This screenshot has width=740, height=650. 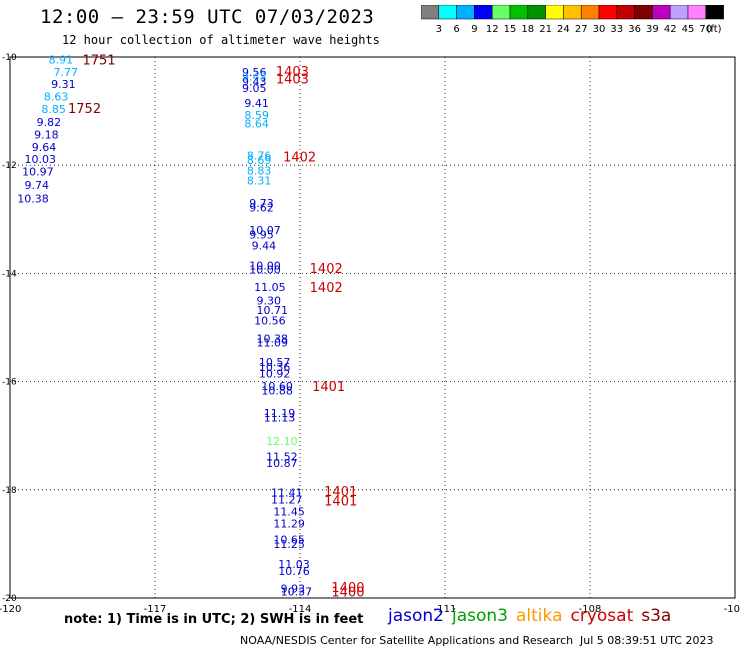 What do you see at coordinates (652, 29) in the screenshot?
I see `colorbar-label: 39` at bounding box center [652, 29].